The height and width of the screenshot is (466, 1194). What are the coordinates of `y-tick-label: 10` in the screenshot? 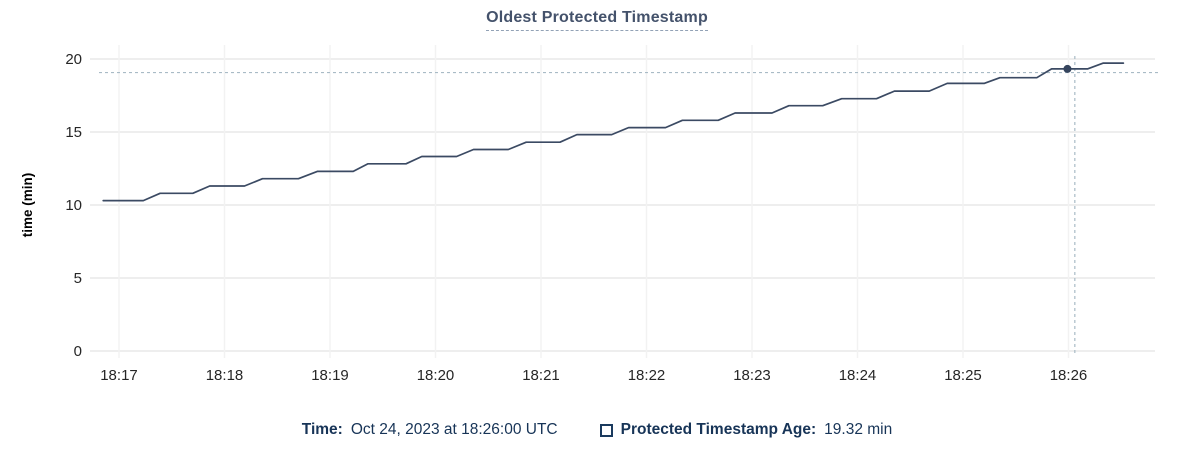 It's located at (73, 205).